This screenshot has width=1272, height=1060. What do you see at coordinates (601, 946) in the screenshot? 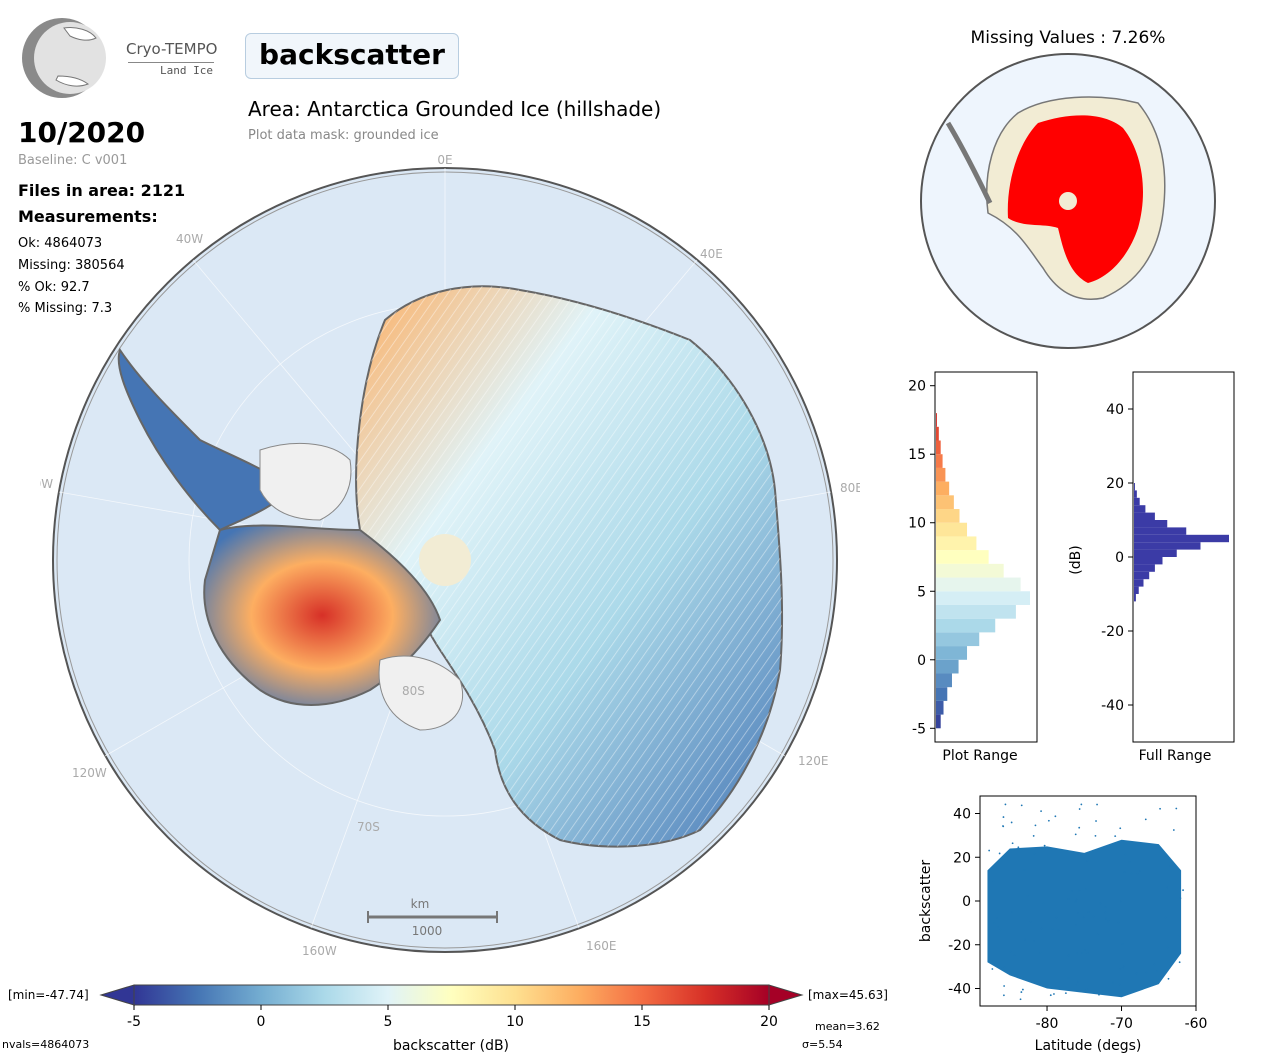
I see `lon-label-160e: 160E` at bounding box center [601, 946].